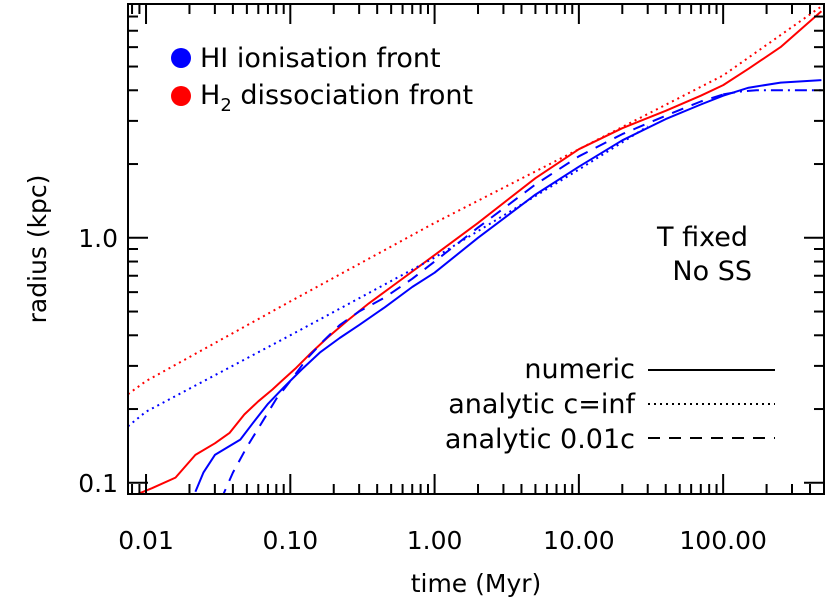 The width and height of the screenshot is (830, 604). Describe the element at coordinates (181, 96) in the screenshot. I see `legend-dot-h2` at that location.